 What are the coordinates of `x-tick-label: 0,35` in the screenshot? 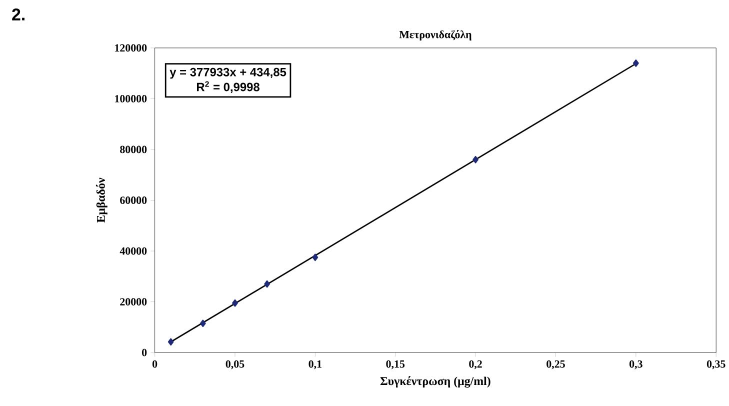 It's located at (716, 365).